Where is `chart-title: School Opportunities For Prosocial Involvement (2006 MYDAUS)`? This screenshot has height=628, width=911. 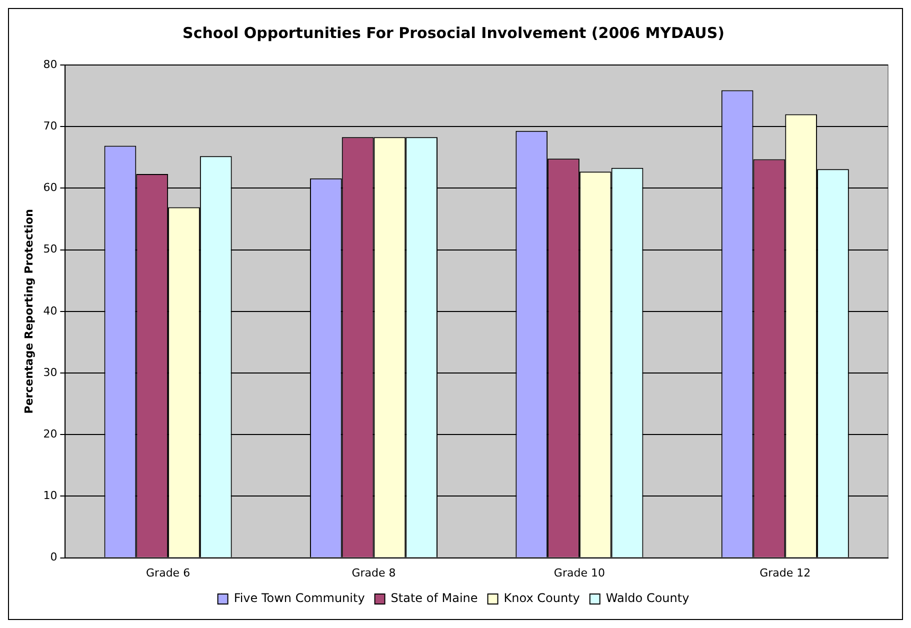
chart-title: School Opportunities For Prosocial Involvement (2006 MYDAUS) is located at coordinates (453, 33).